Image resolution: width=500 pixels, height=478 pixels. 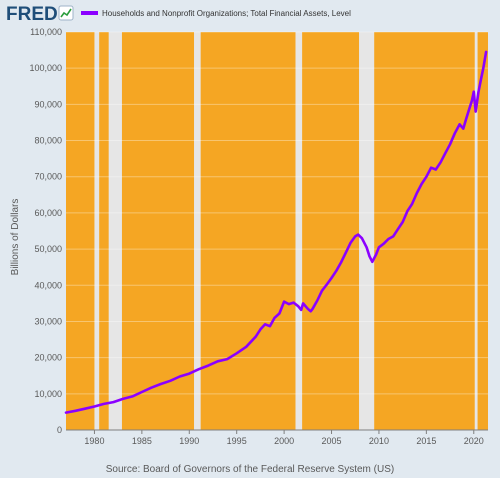 What do you see at coordinates (48, 213) in the screenshot?
I see `y-tick-label: 60,000` at bounding box center [48, 213].